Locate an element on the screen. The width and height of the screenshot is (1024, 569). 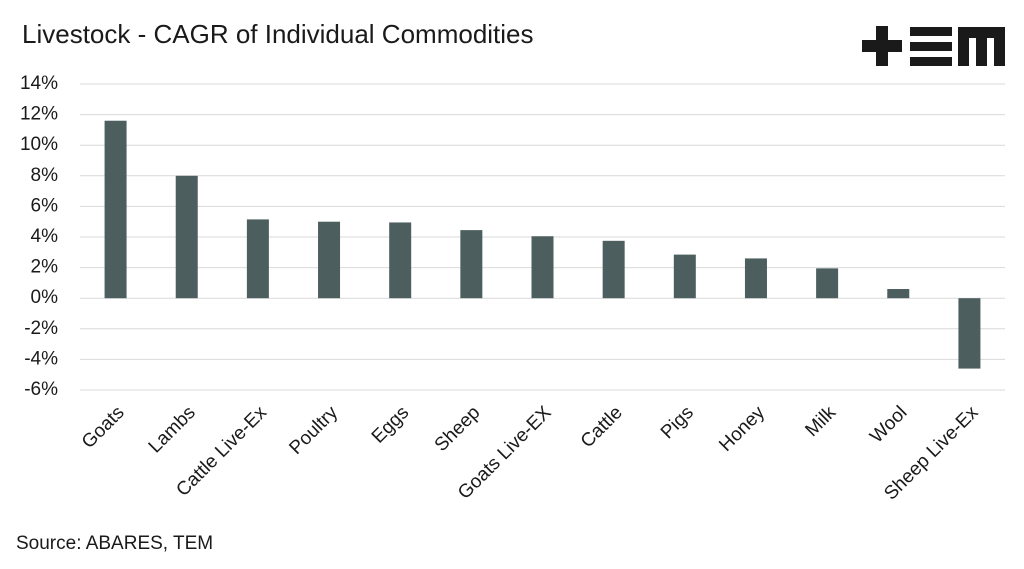
logo is located at coordinates (933, 46).